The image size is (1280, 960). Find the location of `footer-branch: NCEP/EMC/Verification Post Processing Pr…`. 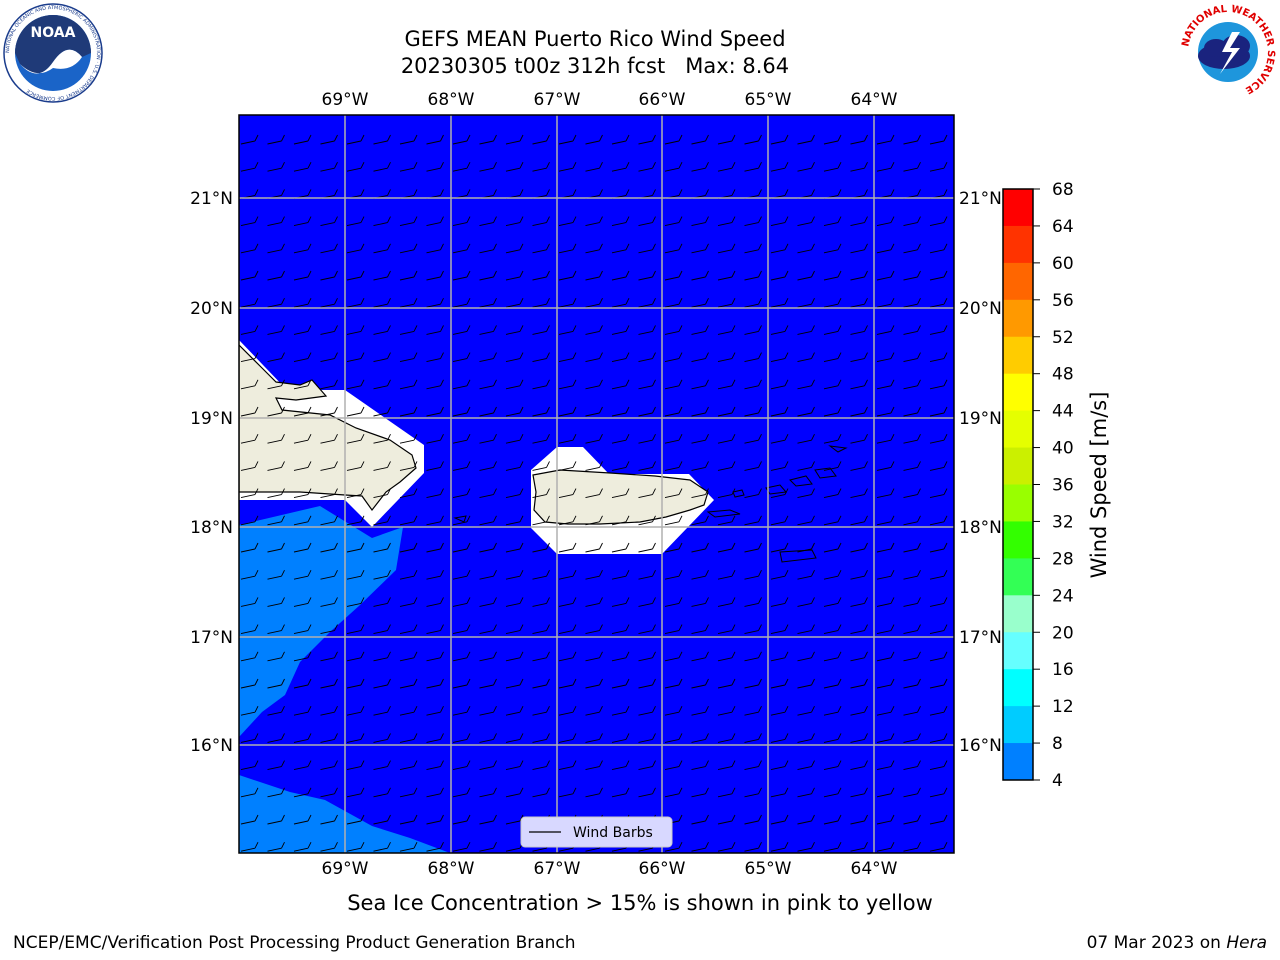

footer-branch: NCEP/EMC/Verification Post Processing Pr… is located at coordinates (294, 943).